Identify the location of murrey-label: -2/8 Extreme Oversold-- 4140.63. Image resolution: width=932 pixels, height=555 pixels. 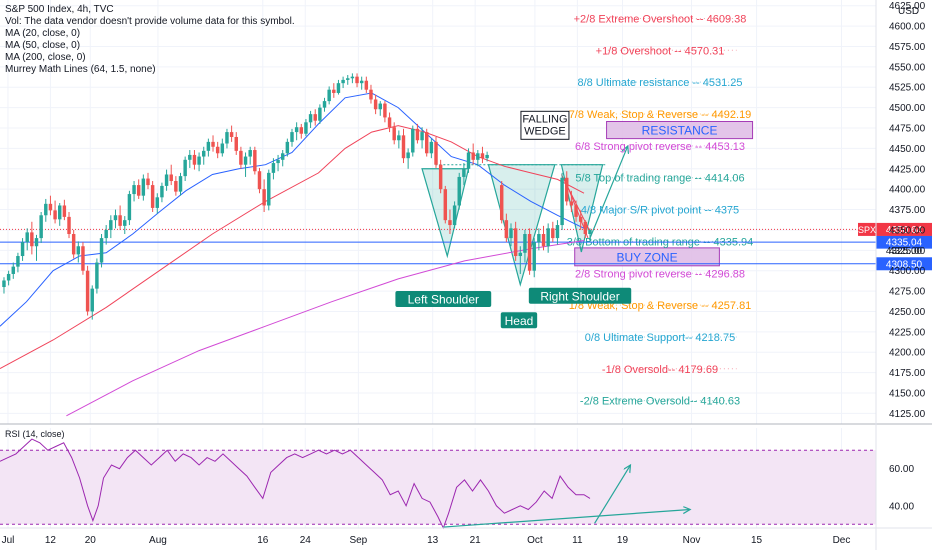
(660, 402).